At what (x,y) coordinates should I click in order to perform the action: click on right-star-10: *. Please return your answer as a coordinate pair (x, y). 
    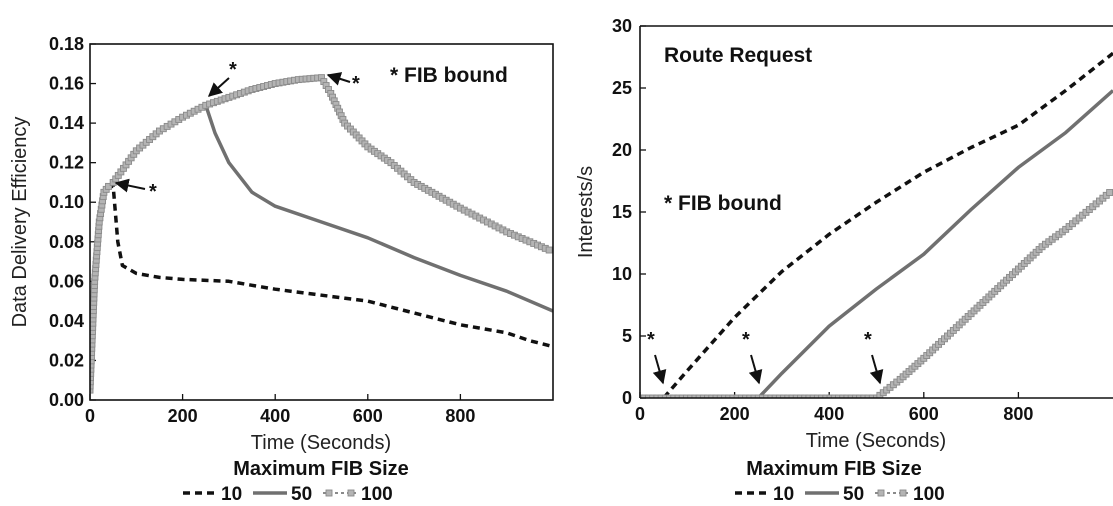
    Looking at the image, I should click on (651, 340).